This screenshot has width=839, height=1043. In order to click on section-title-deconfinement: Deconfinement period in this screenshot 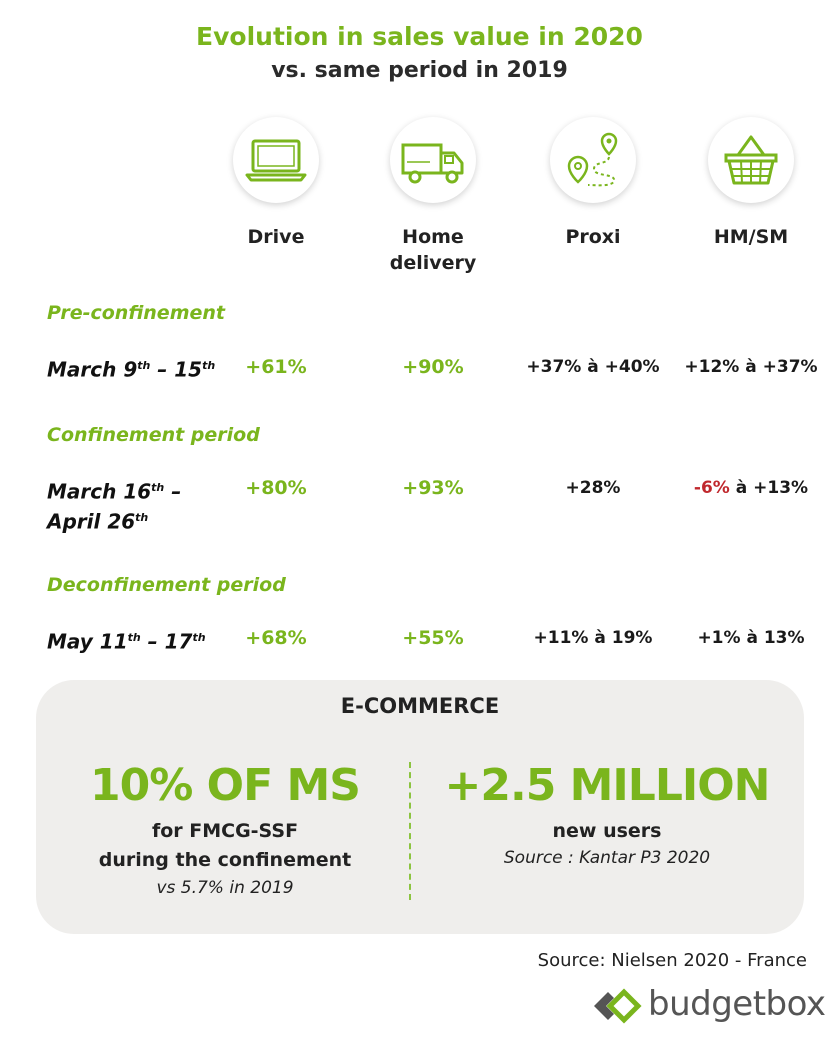, I will do `click(166, 585)`.